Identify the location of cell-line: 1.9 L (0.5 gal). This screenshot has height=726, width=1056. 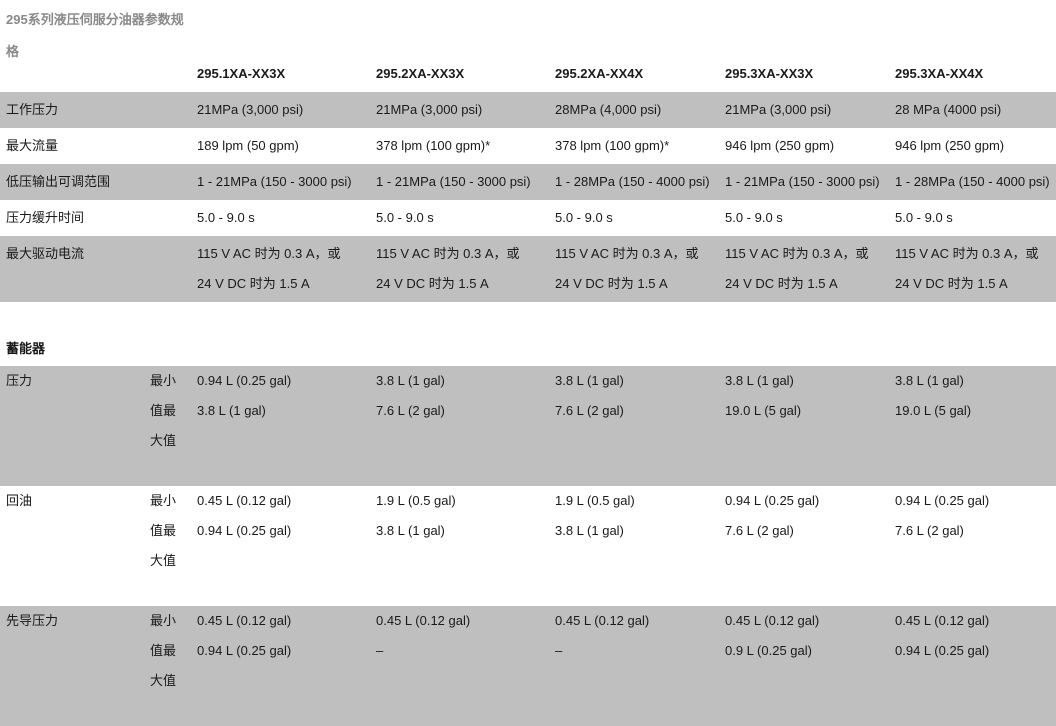
(595, 500).